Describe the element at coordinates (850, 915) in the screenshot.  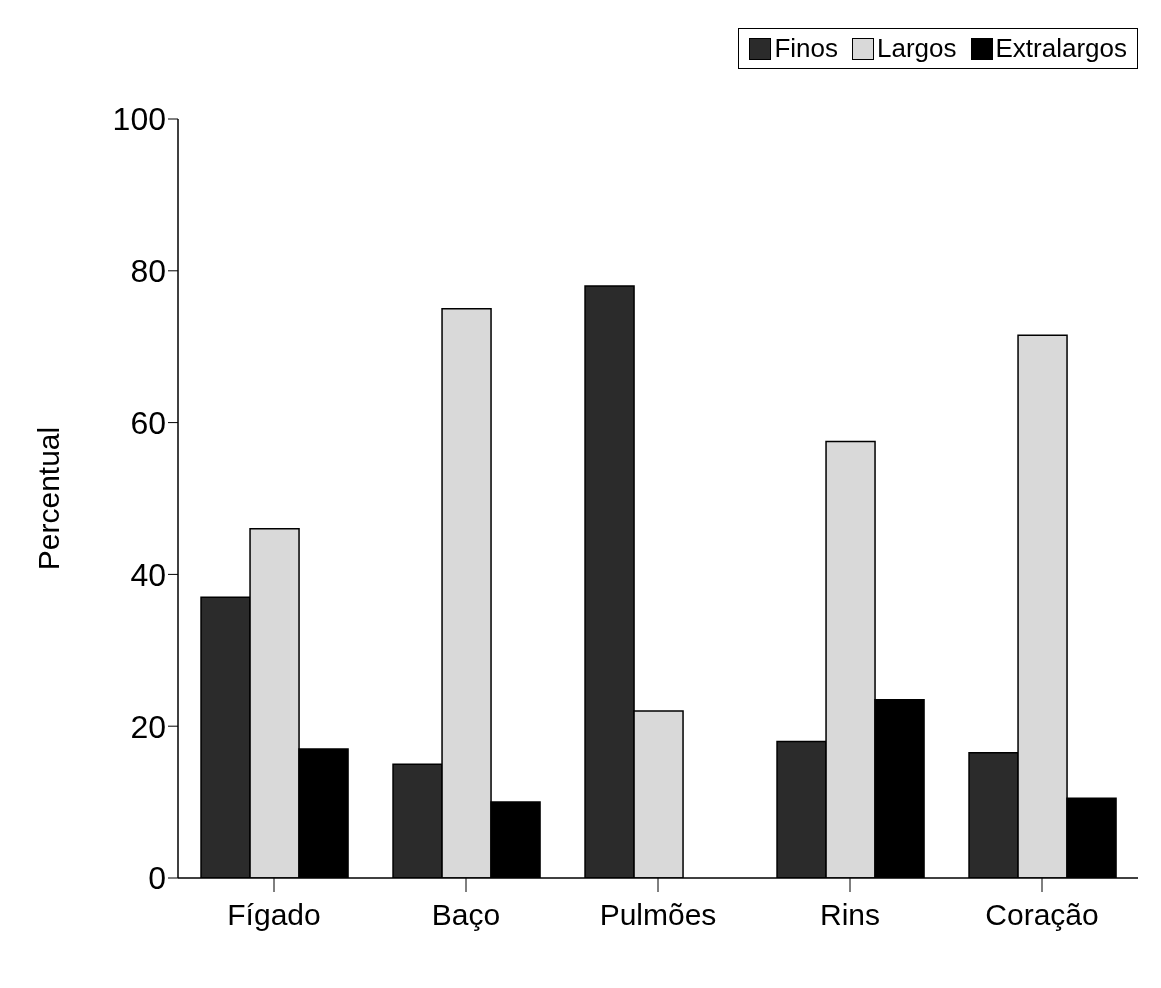
I see `x-tick-label: Rins` at that location.